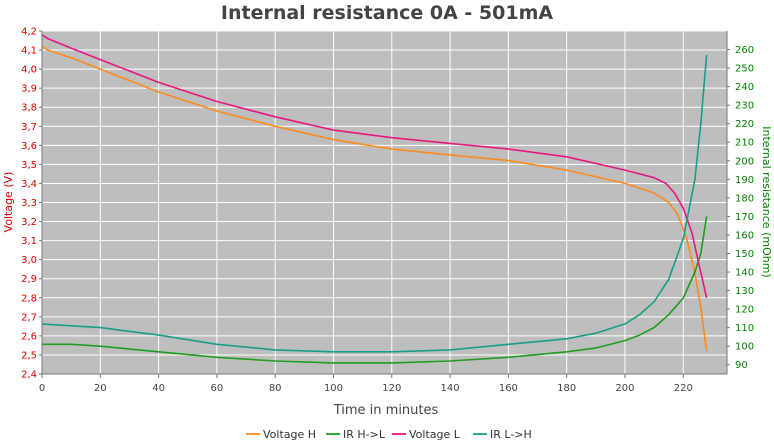  What do you see at coordinates (29, 184) in the screenshot?
I see `y-left-tick-label: 3,4` at bounding box center [29, 184].